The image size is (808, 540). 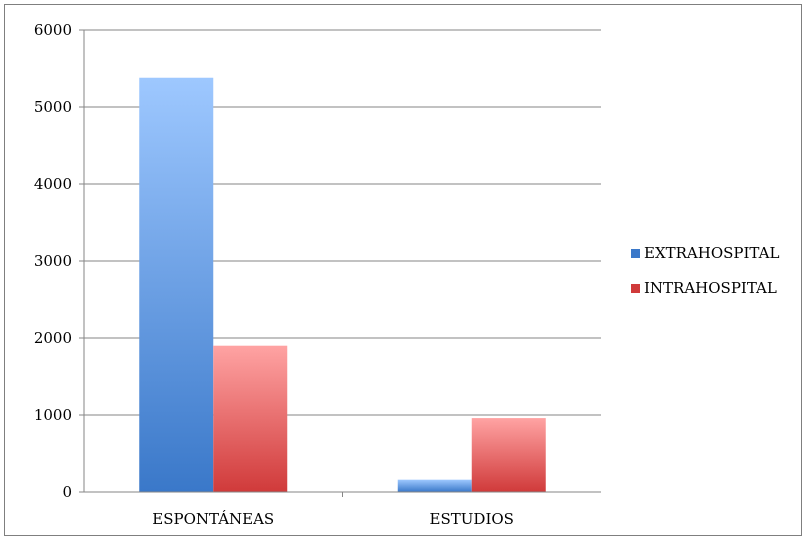 What do you see at coordinates (710, 288) in the screenshot?
I see `legend-label: INTRAHOSPITAL` at bounding box center [710, 288].